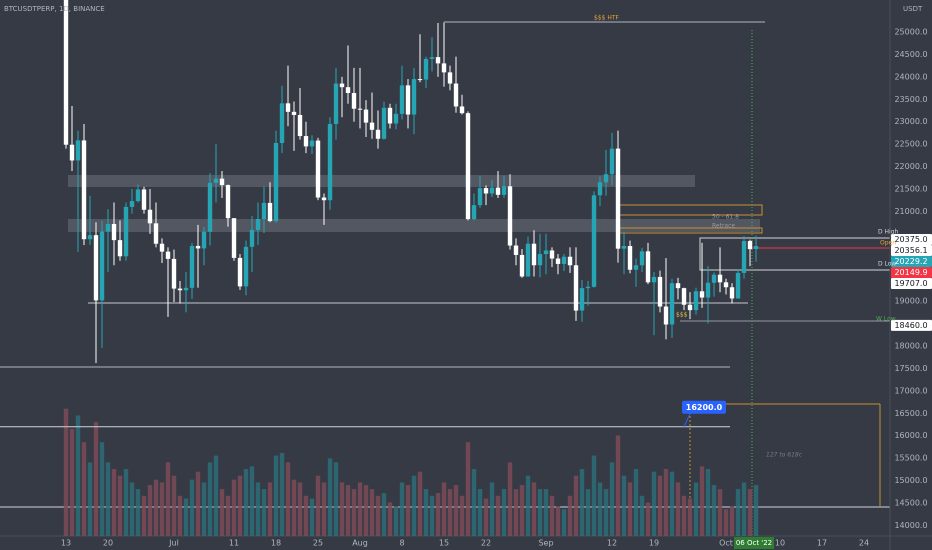 This screenshot has height=550, width=932. Describe the element at coordinates (910, 525) in the screenshot. I see `y-tick-label: 14000.0` at that location.